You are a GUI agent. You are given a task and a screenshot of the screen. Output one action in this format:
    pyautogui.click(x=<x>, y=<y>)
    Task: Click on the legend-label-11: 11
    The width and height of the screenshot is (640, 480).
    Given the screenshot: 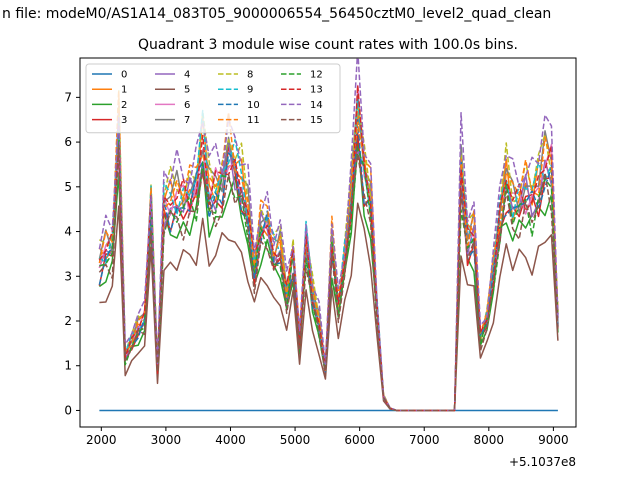 What is the action you would take?
    pyautogui.click(x=253, y=120)
    